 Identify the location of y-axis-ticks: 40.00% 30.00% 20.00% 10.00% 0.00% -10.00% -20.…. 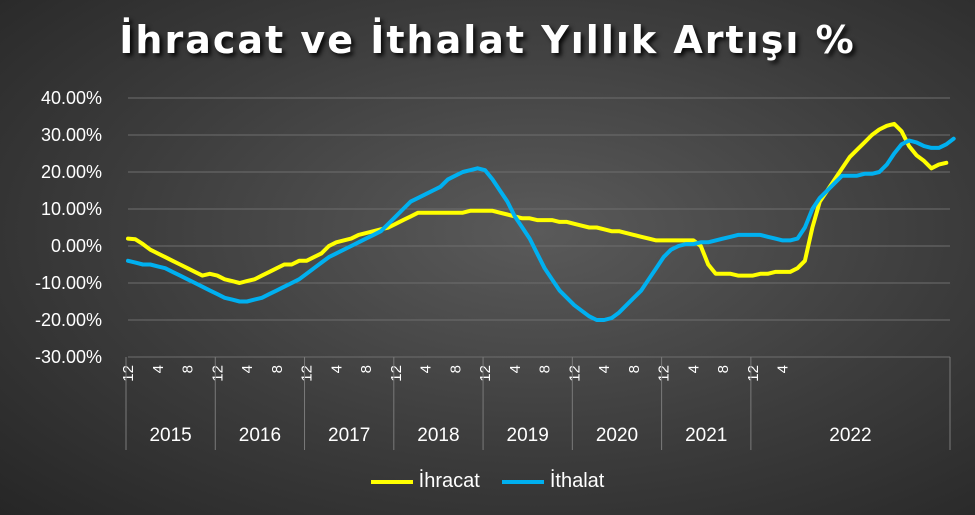
(68, 227).